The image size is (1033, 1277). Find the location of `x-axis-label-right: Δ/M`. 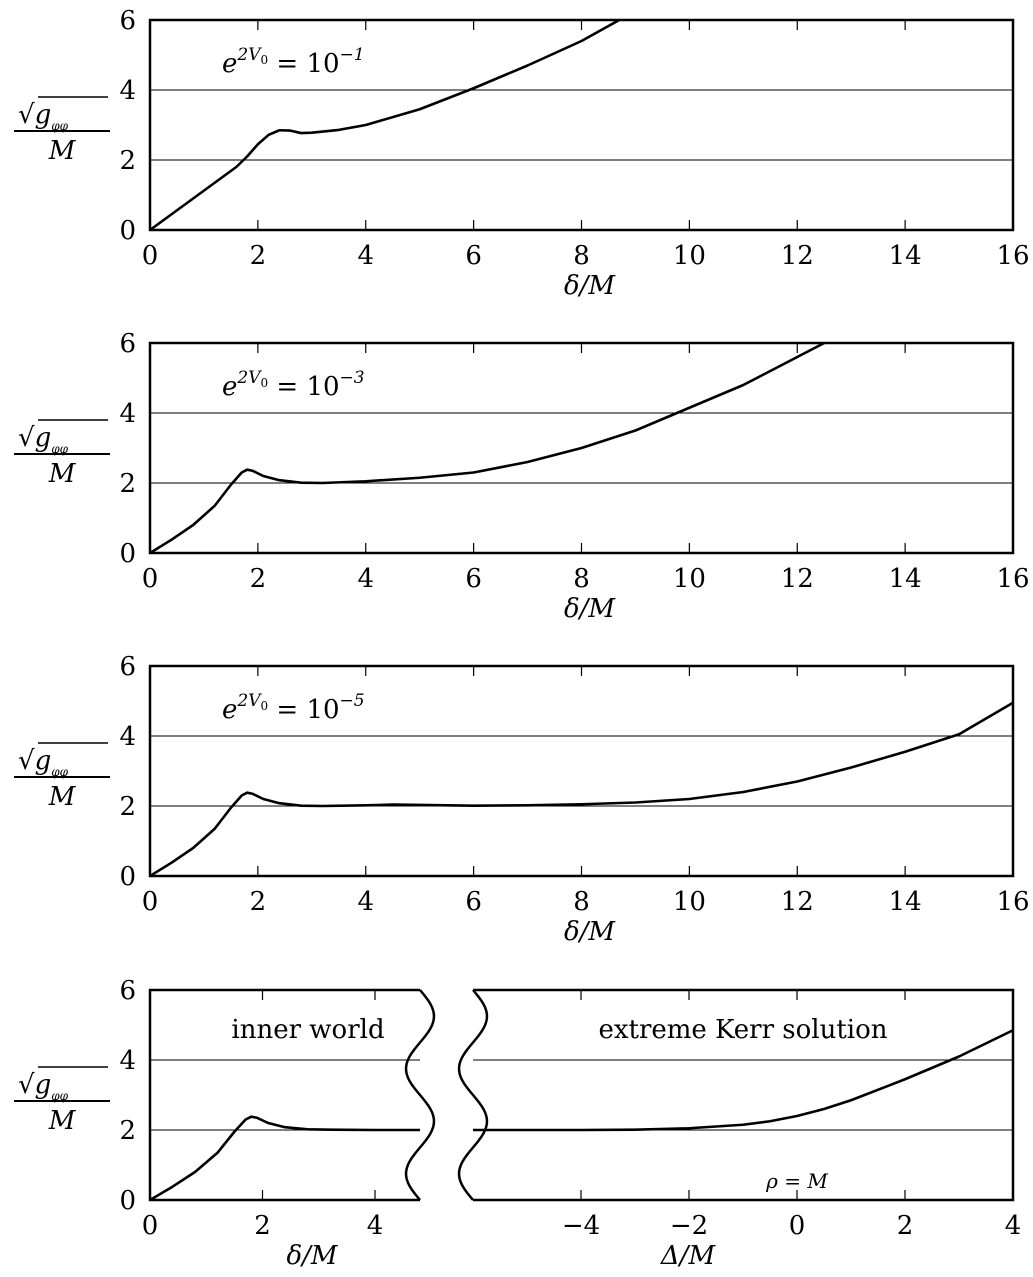

x-axis-label-right: Δ/M is located at coordinates (688, 1256).